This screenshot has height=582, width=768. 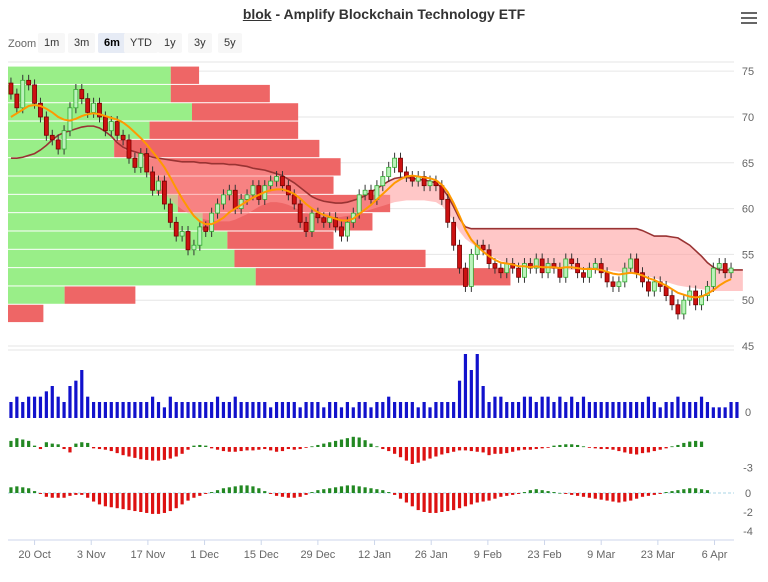 I want to click on zoom-3y-button: 3y, so click(x=200, y=43).